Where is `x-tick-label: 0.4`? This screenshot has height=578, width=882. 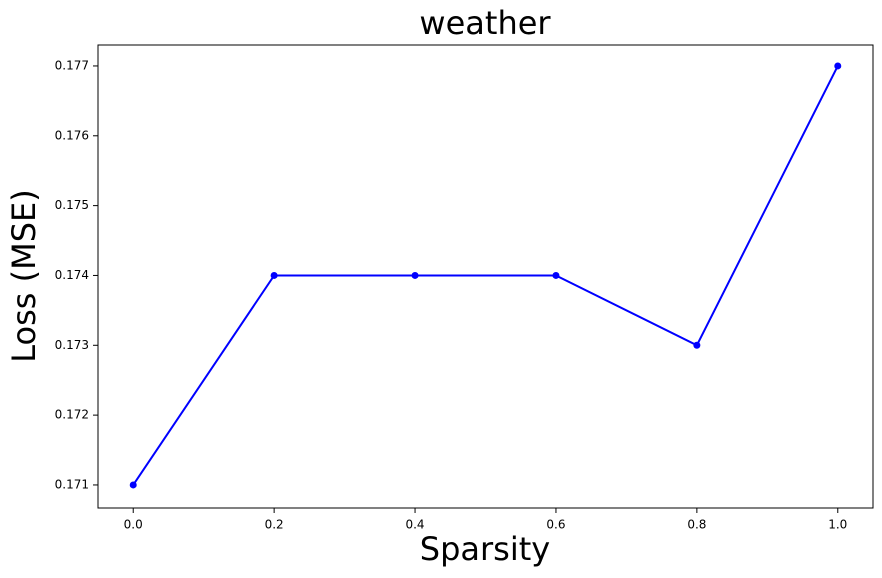
x-tick-label: 0.4 is located at coordinates (414, 525).